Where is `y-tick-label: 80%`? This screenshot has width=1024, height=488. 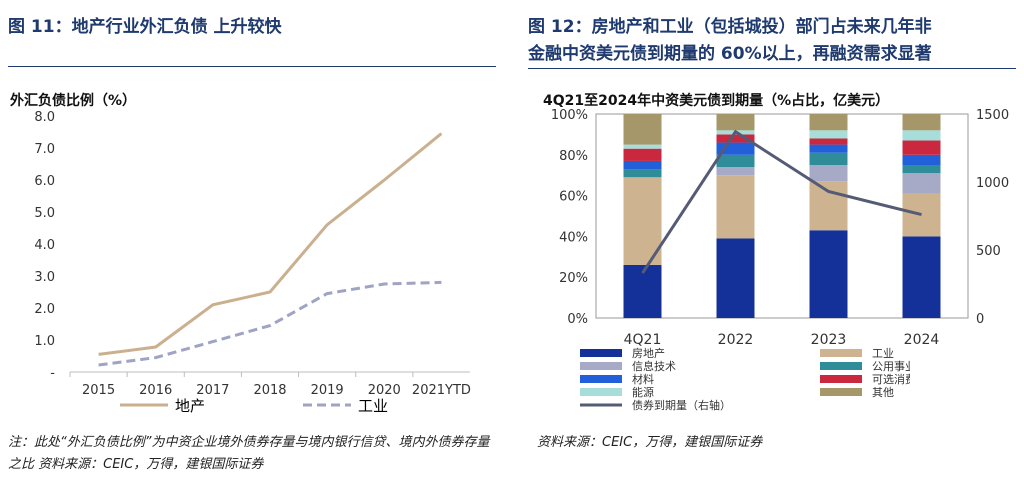
y-tick-label: 80% is located at coordinates (573, 156).